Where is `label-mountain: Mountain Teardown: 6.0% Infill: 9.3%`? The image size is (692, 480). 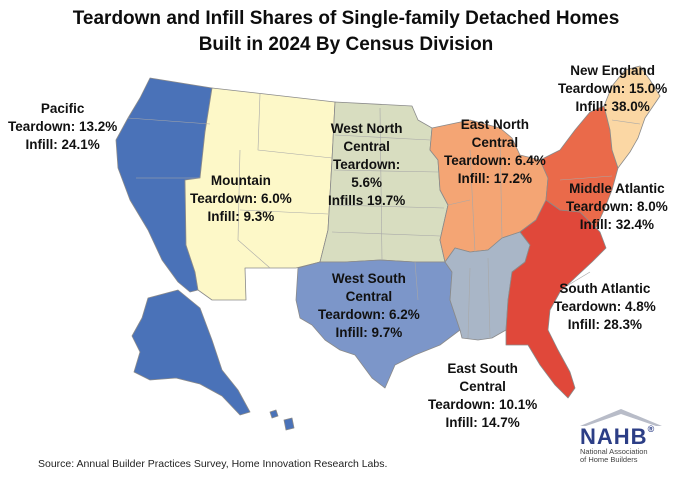
label-mountain: Mountain Teardown: 6.0% Infill: 9.3% is located at coordinates (241, 199).